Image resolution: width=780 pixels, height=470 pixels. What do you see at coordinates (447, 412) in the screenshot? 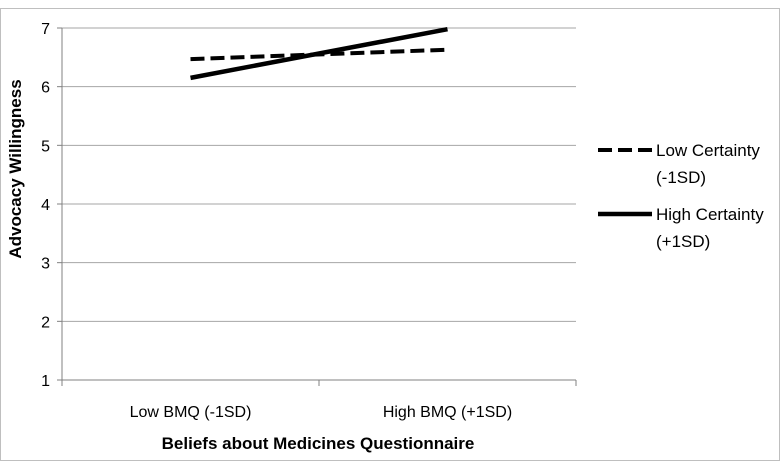
I see `x-tick-label: High BMQ (+1SD)` at bounding box center [447, 412].